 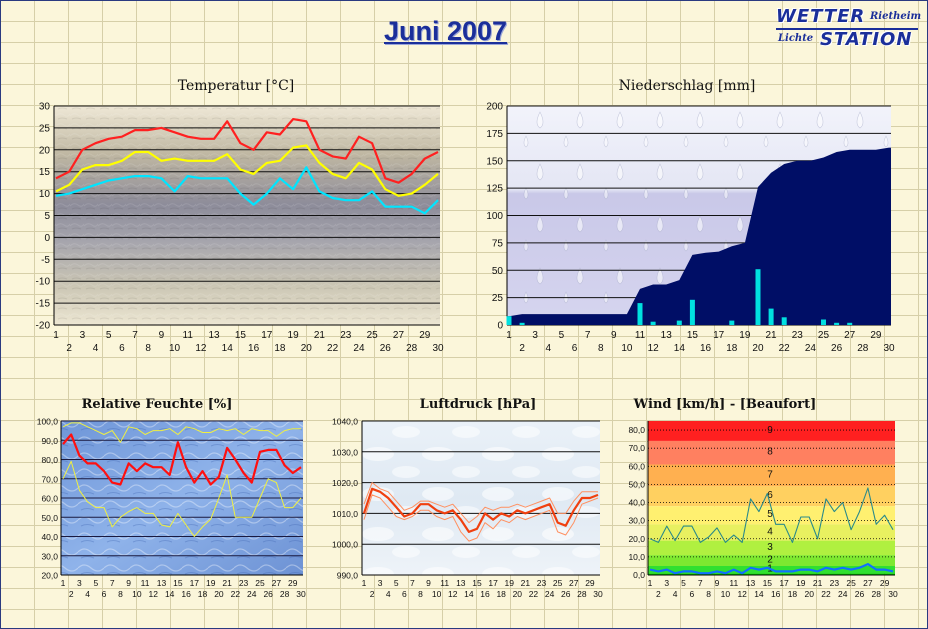 I want to click on y-tick-label: 0, so click(x=47, y=238).